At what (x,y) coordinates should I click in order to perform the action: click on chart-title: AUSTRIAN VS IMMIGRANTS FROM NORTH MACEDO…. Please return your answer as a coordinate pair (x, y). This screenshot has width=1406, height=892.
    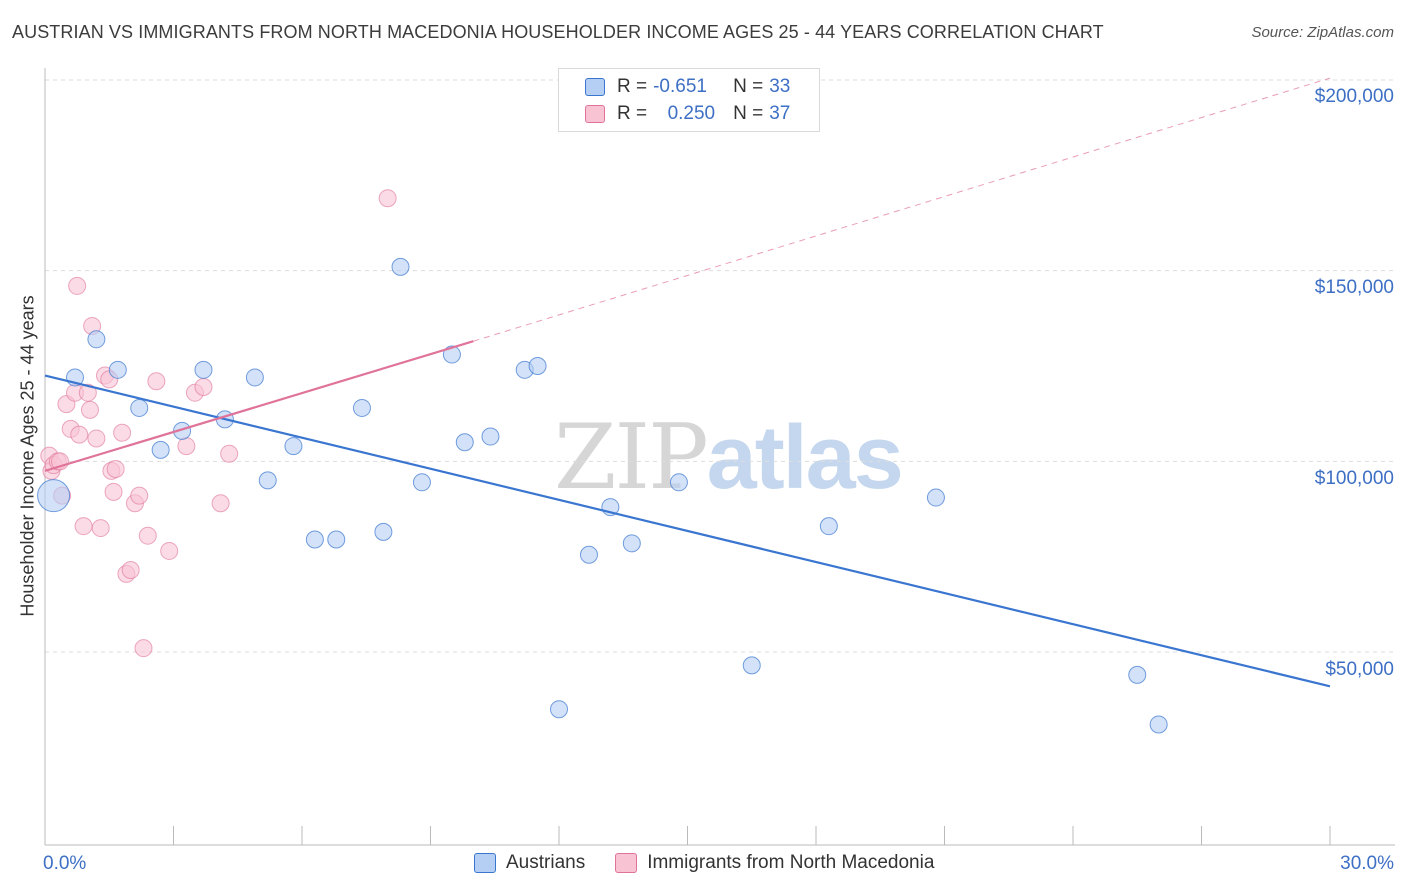
    Looking at the image, I should click on (558, 32).